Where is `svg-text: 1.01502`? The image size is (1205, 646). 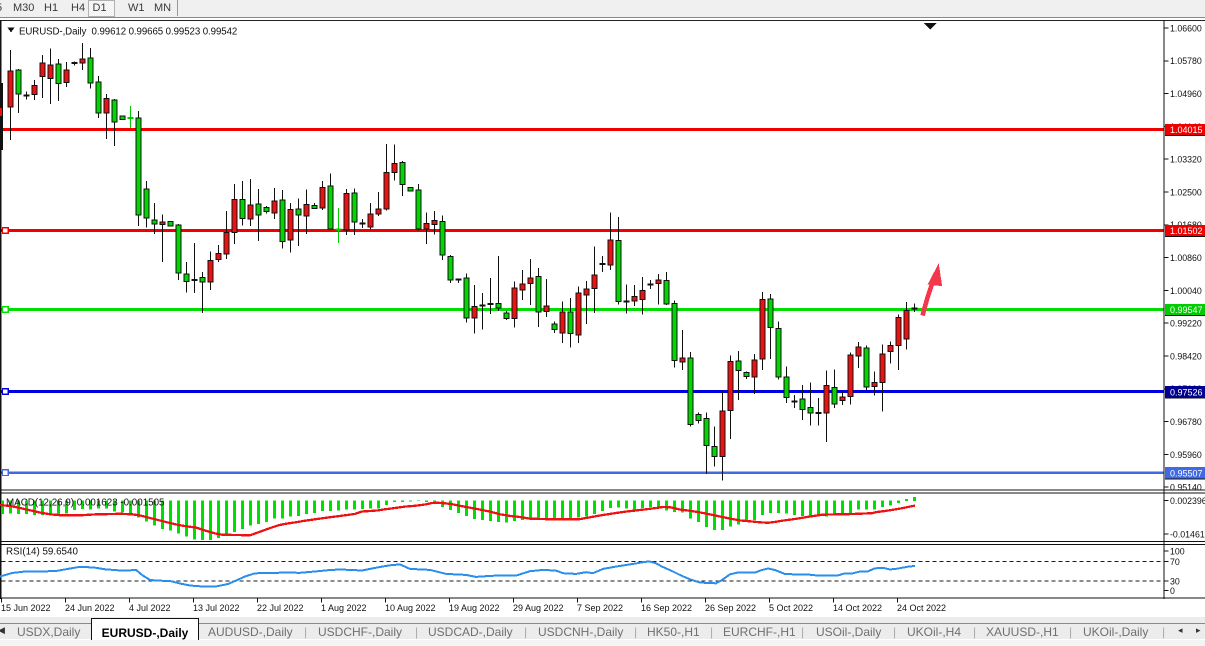
svg-text: 1.01502 is located at coordinates (1186, 231).